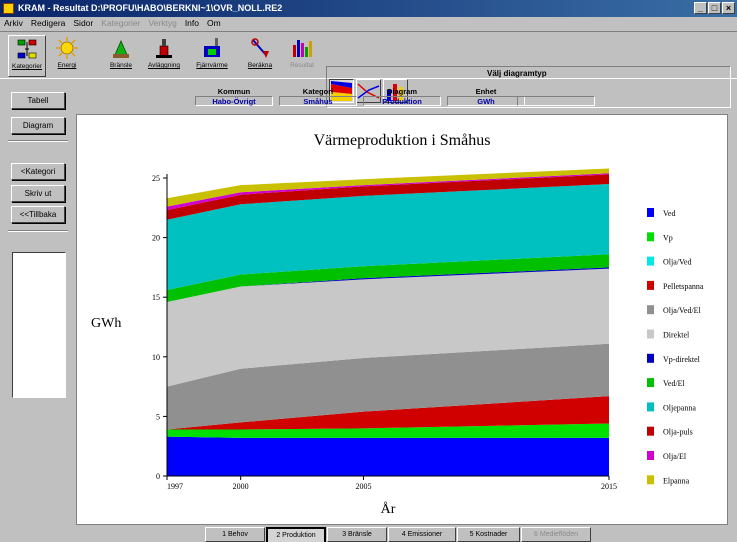 This screenshot has width=737, height=542. I want to click on tab-behov: 1 Behov, so click(235, 534).